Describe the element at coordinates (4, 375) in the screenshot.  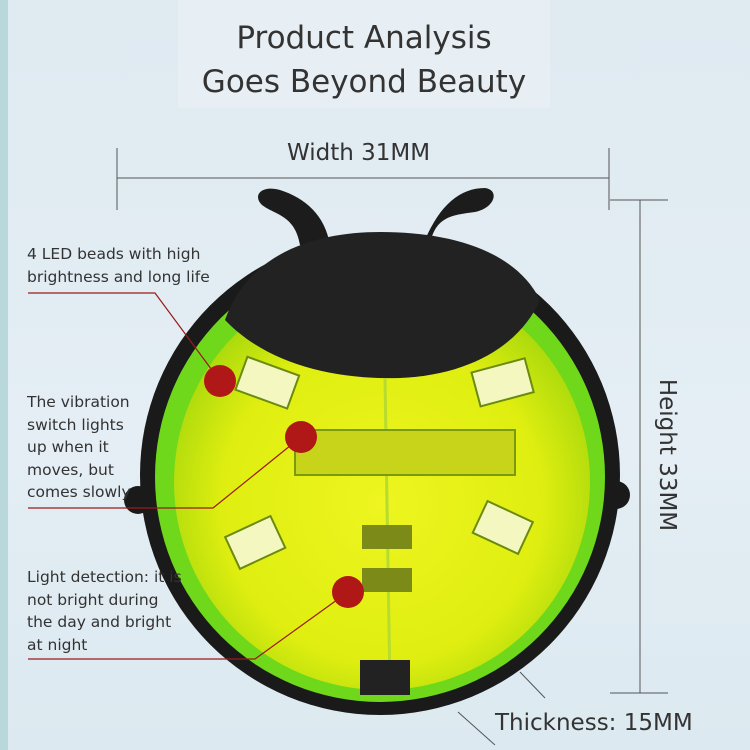
I see `left-edge-band` at that location.